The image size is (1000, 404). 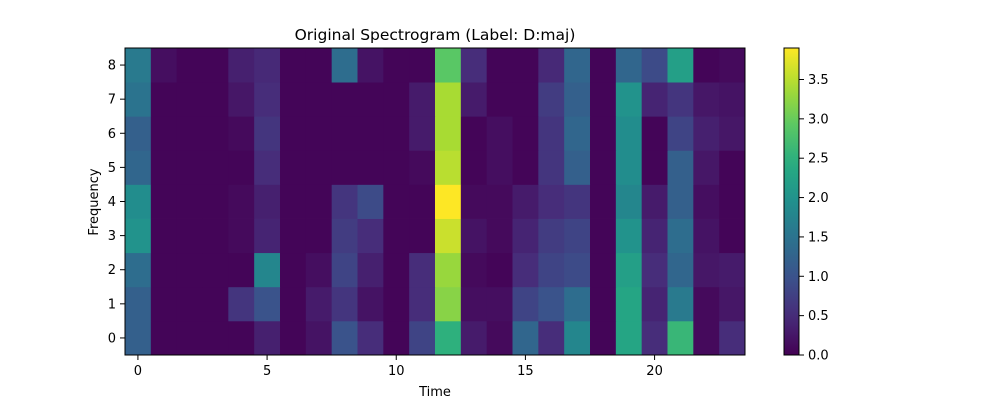 What do you see at coordinates (112, 202) in the screenshot?
I see `y-tick-label: 4` at bounding box center [112, 202].